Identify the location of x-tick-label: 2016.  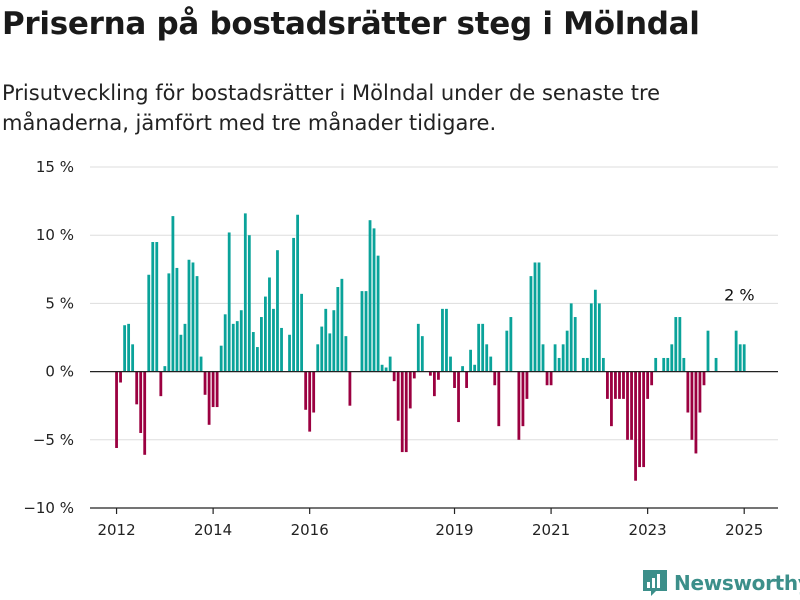
(310, 530).